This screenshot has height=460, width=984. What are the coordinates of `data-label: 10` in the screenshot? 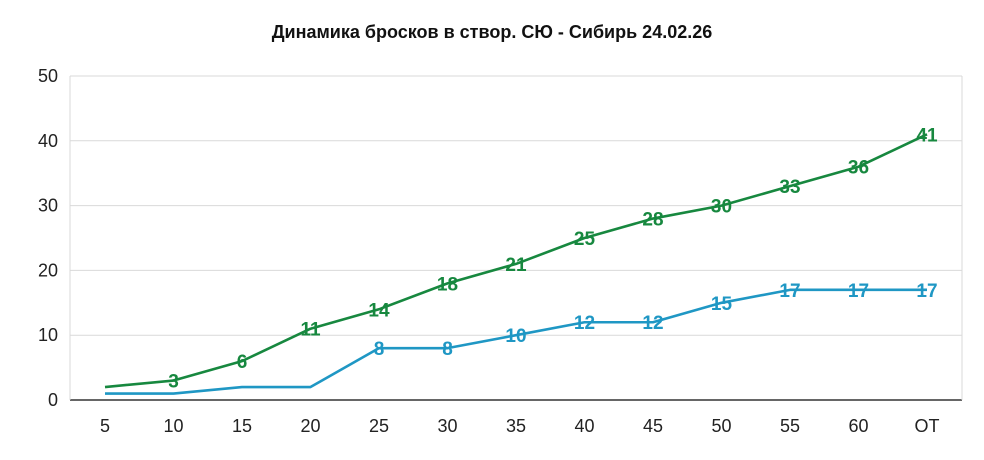 It's located at (515, 336).